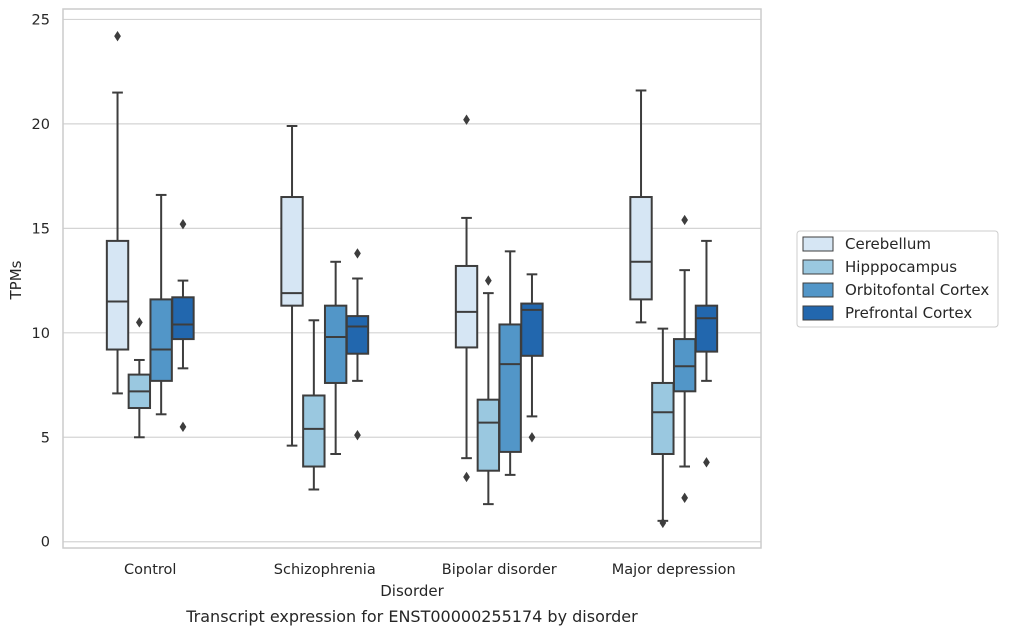  I want to click on x-tick-label: Major depression, so click(674, 570).